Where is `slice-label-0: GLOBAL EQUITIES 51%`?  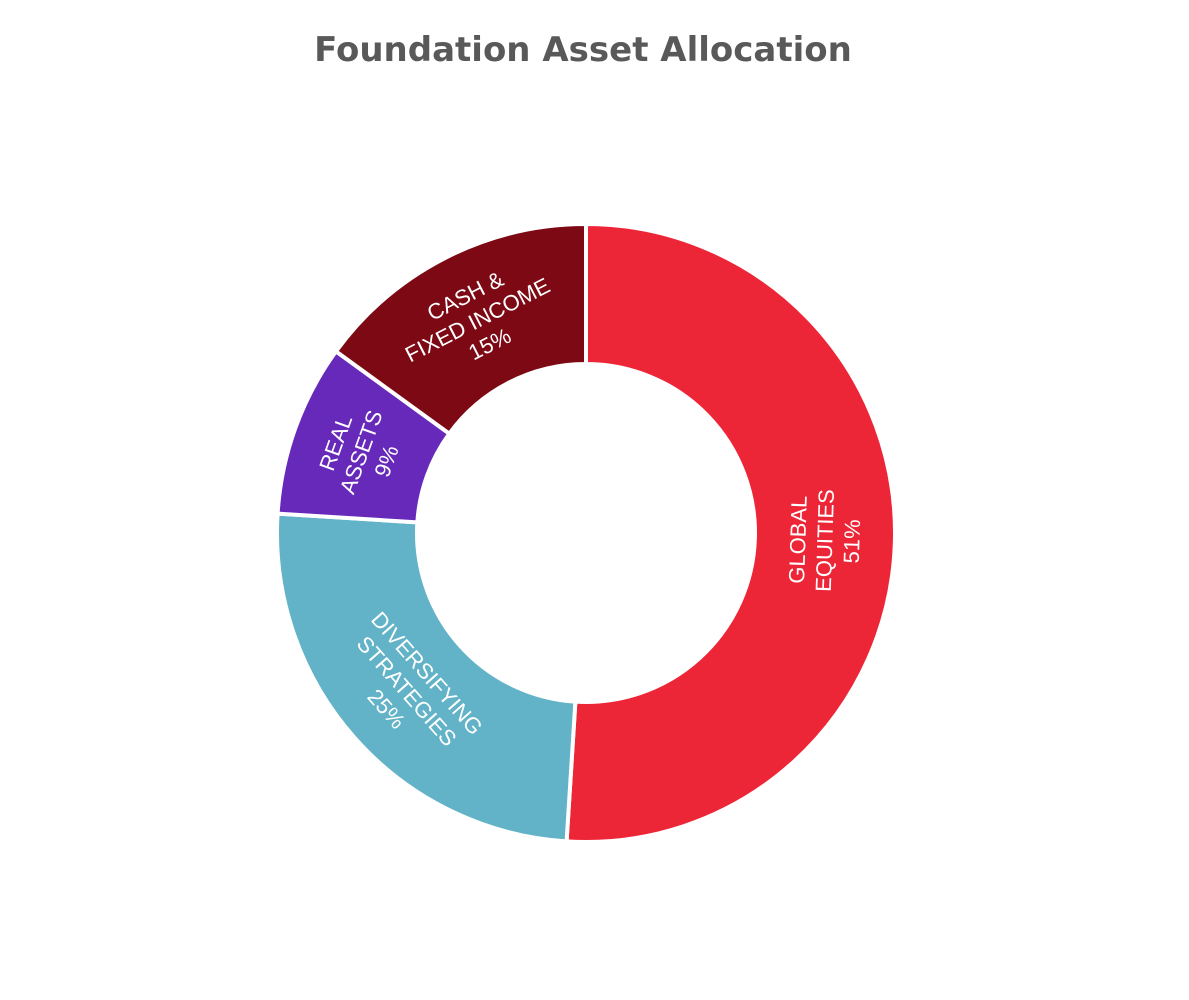
slice-label-0: GLOBAL EQUITIES 51% is located at coordinates (824, 540).